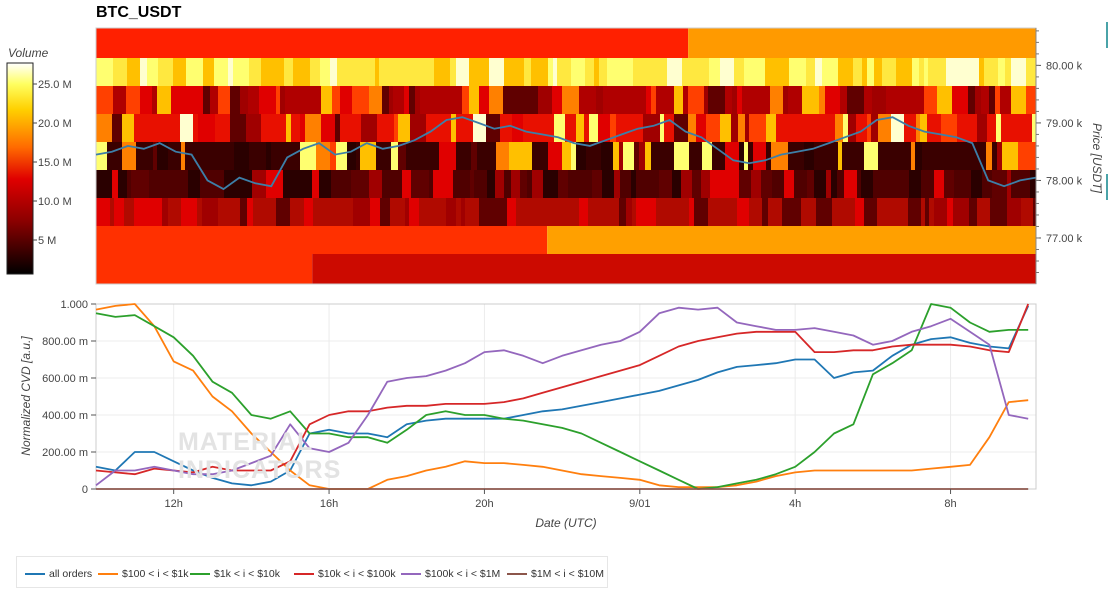  I want to click on cvd-x-tick-label: 8h, so click(950, 504).